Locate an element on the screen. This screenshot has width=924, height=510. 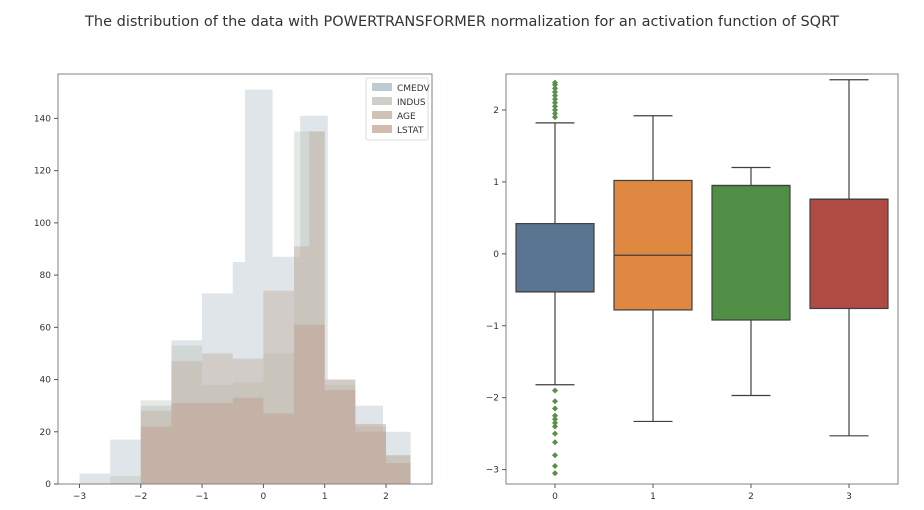
legend-swatch-indus is located at coordinates (382, 101).